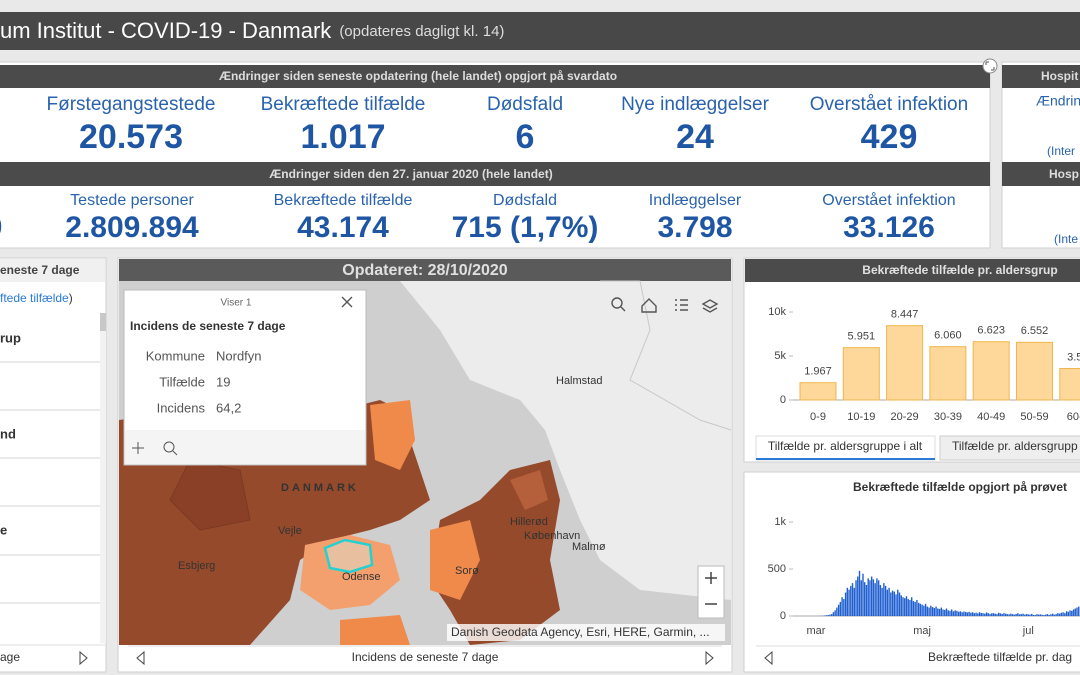  What do you see at coordinates (905, 315) in the screenshot?
I see `value-label: 8.447` at bounding box center [905, 315].